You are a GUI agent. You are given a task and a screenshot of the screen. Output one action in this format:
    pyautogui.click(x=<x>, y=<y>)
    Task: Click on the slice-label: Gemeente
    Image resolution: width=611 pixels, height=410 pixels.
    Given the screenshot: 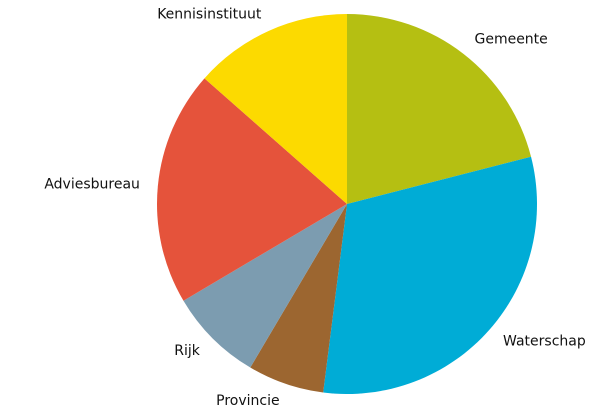 What is the action you would take?
    pyautogui.click(x=510, y=40)
    